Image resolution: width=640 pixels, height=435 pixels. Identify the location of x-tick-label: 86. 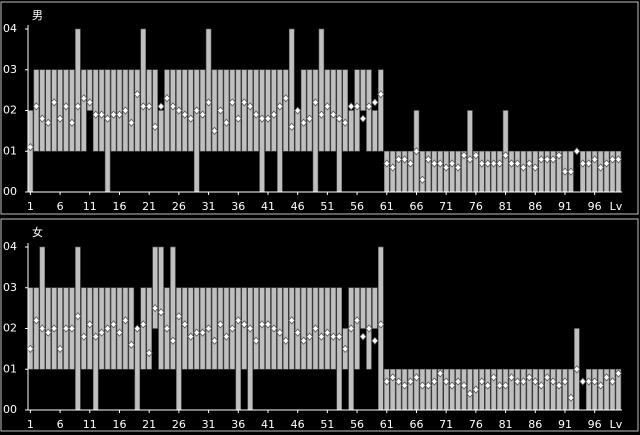
(535, 424).